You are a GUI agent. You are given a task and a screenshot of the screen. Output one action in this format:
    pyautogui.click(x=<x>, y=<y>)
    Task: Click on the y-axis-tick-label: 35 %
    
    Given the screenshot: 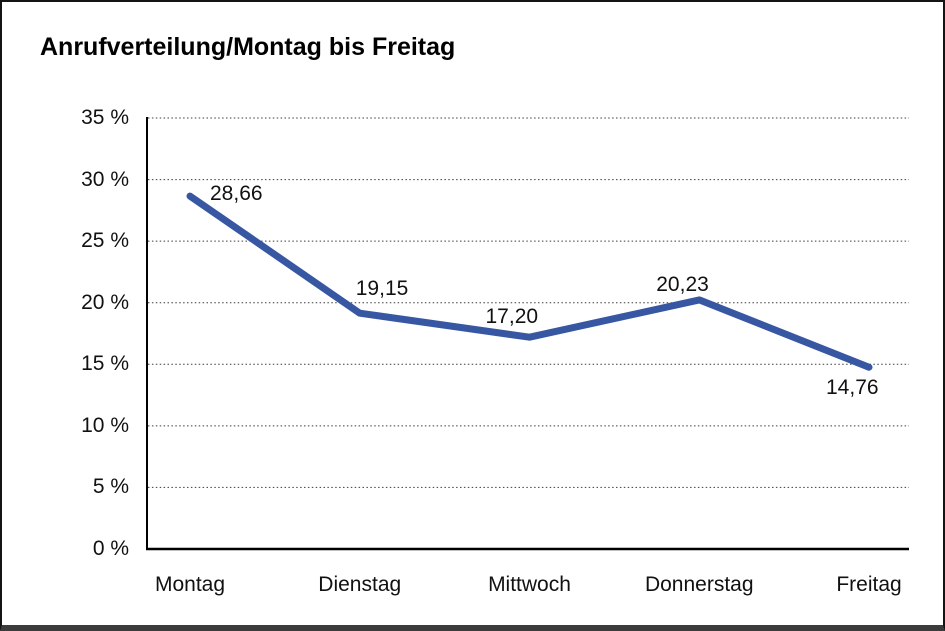 What is the action you would take?
    pyautogui.click(x=105, y=117)
    